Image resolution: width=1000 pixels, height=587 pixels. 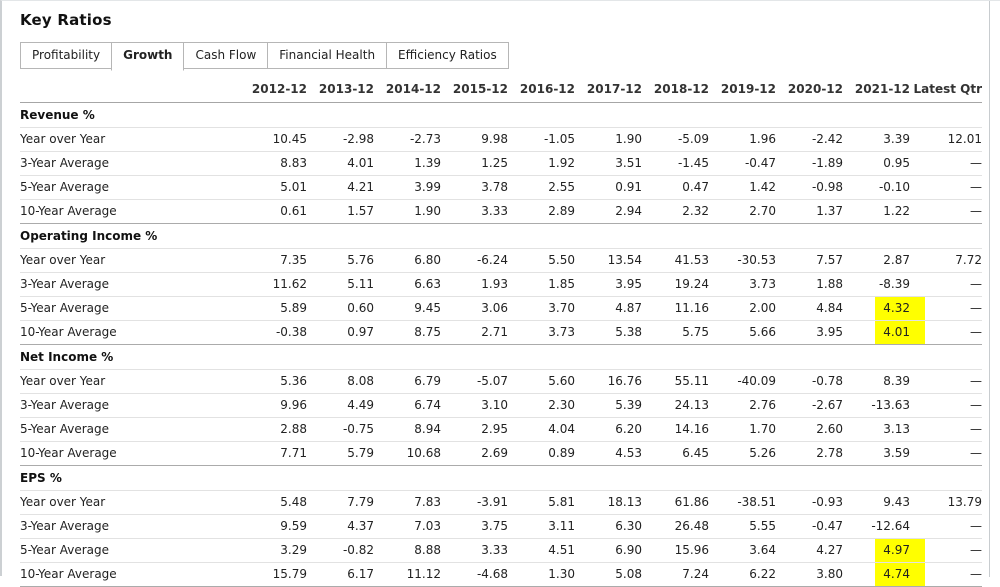 What do you see at coordinates (884, 332) in the screenshot?
I see `highlighted-cell: 4.01` at bounding box center [884, 332].